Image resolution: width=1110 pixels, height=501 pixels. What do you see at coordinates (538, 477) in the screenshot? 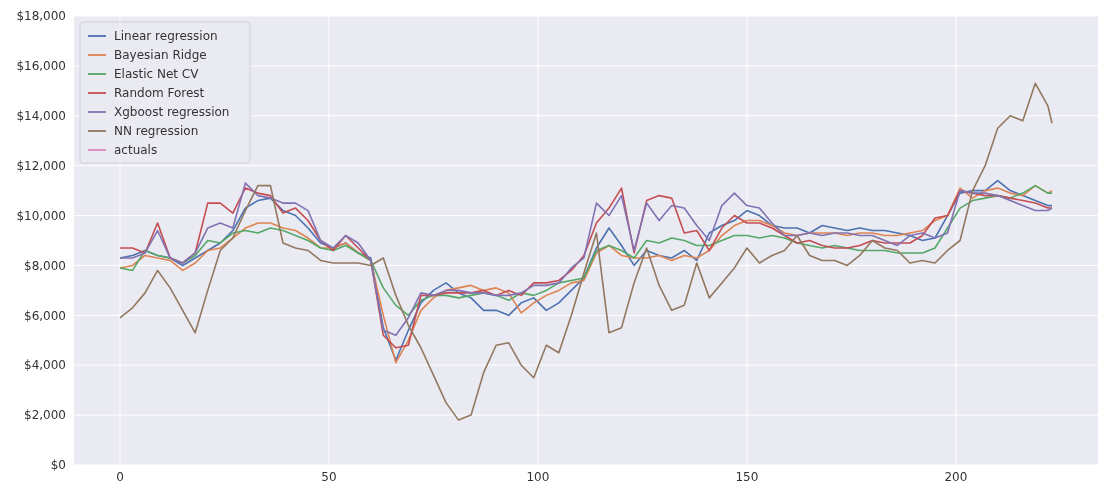
I see `x-tick-label: 100` at bounding box center [538, 477].